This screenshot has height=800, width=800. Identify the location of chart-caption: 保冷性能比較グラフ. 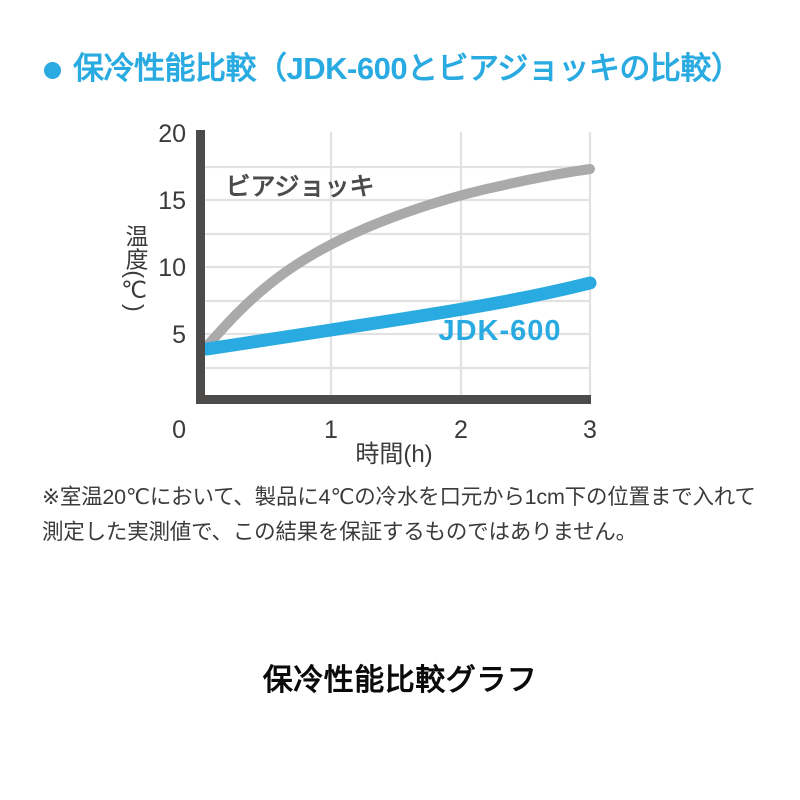
(400, 680).